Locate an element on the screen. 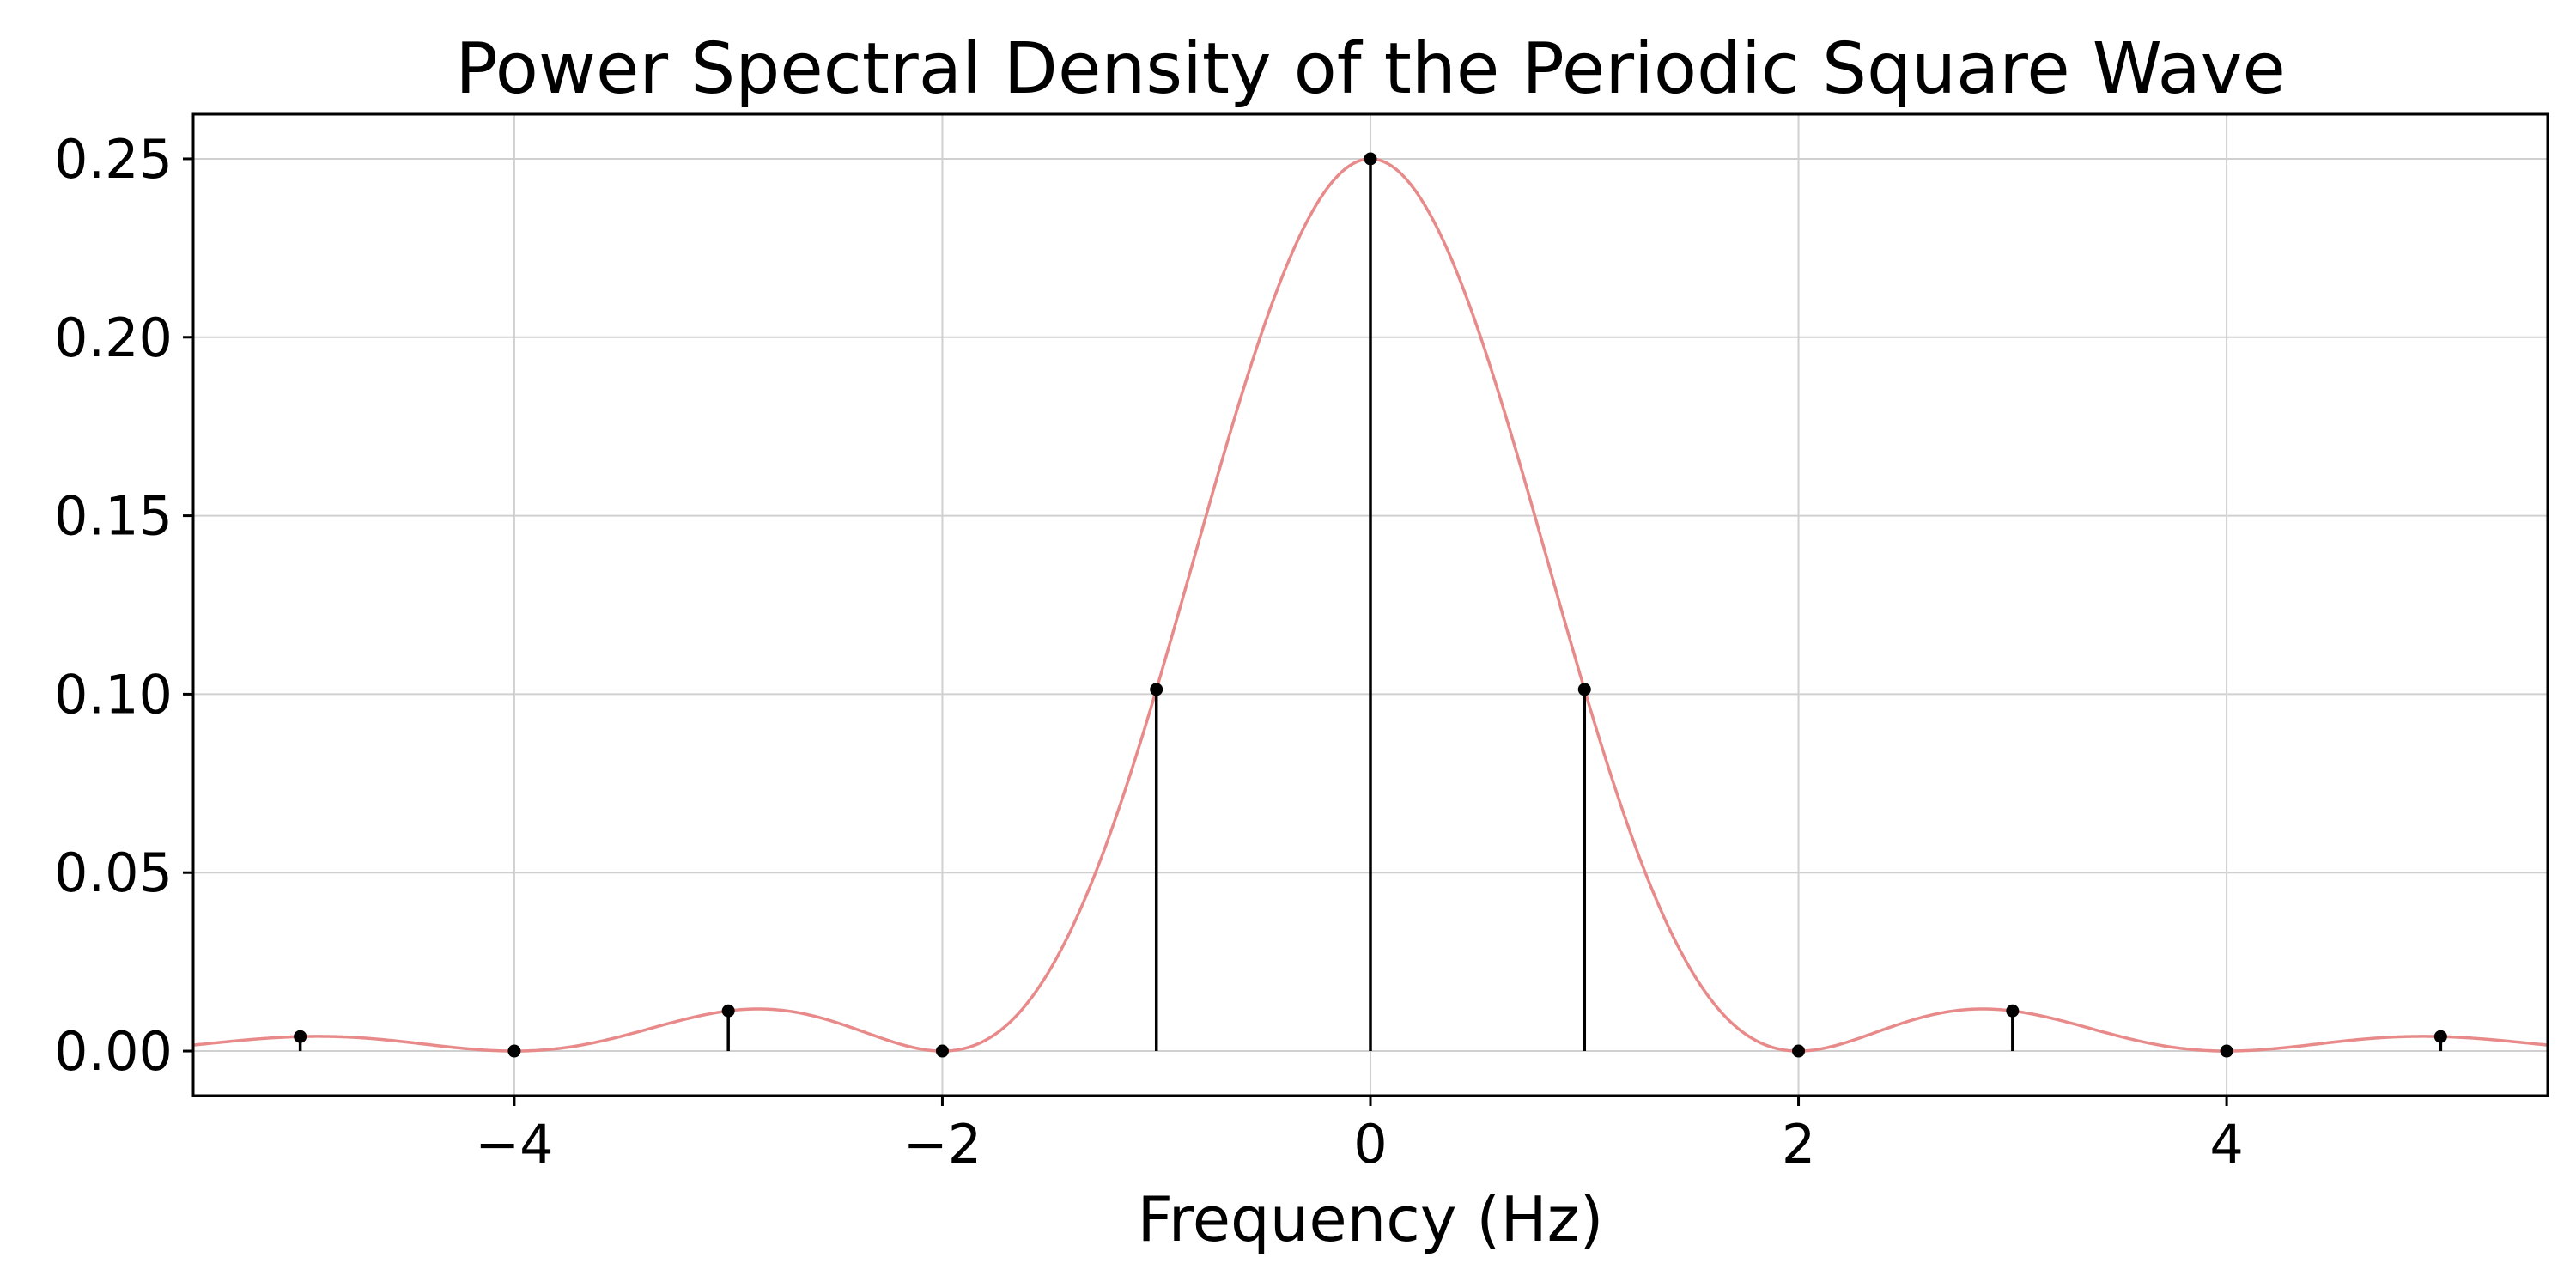 The height and width of the screenshot is (1288, 2576). x-axis-label: Frequency (Hz) is located at coordinates (1371, 1219).